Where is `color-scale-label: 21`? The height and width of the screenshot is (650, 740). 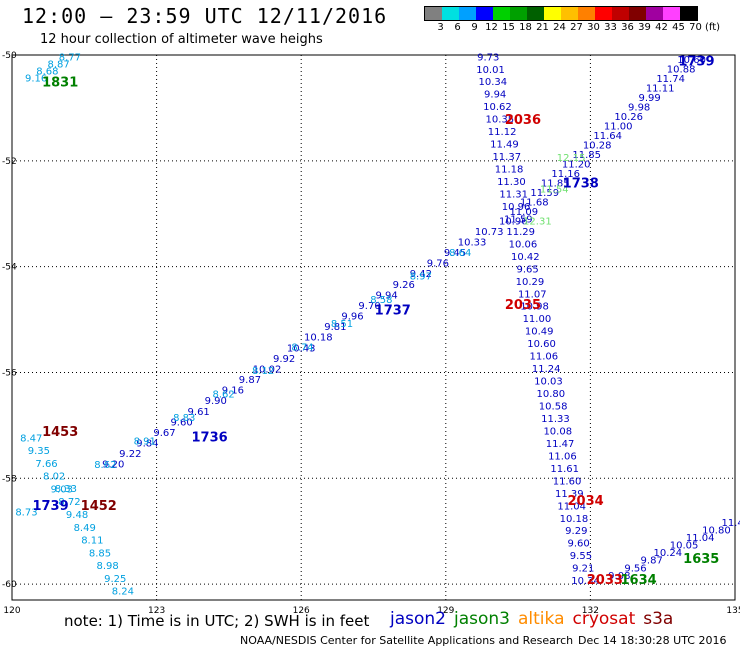
color-scale-label: 21 is located at coordinates (542, 27).